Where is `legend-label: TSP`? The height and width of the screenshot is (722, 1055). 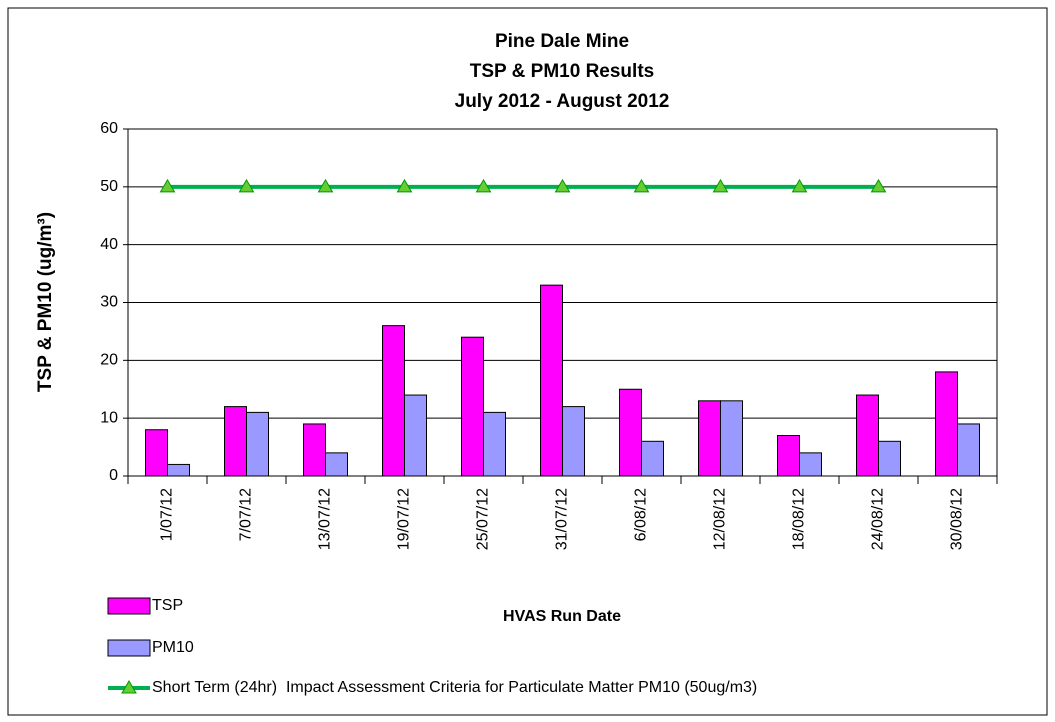
legend-label: TSP is located at coordinates (167, 605).